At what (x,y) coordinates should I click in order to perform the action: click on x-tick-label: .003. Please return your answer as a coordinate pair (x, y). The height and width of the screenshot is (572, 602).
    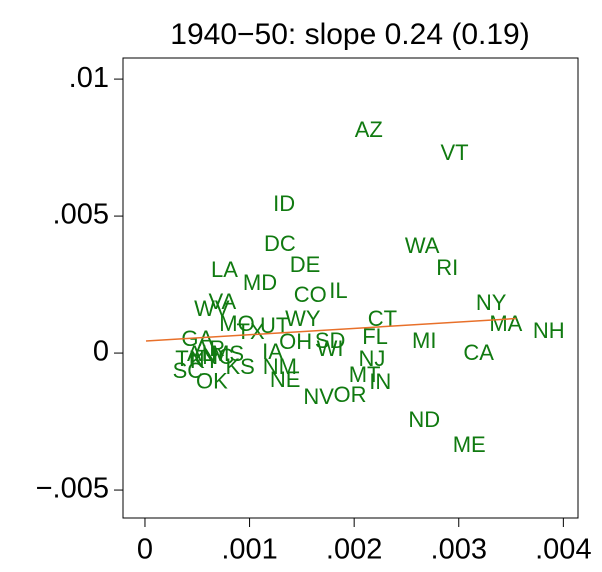
    Looking at the image, I should click on (459, 550).